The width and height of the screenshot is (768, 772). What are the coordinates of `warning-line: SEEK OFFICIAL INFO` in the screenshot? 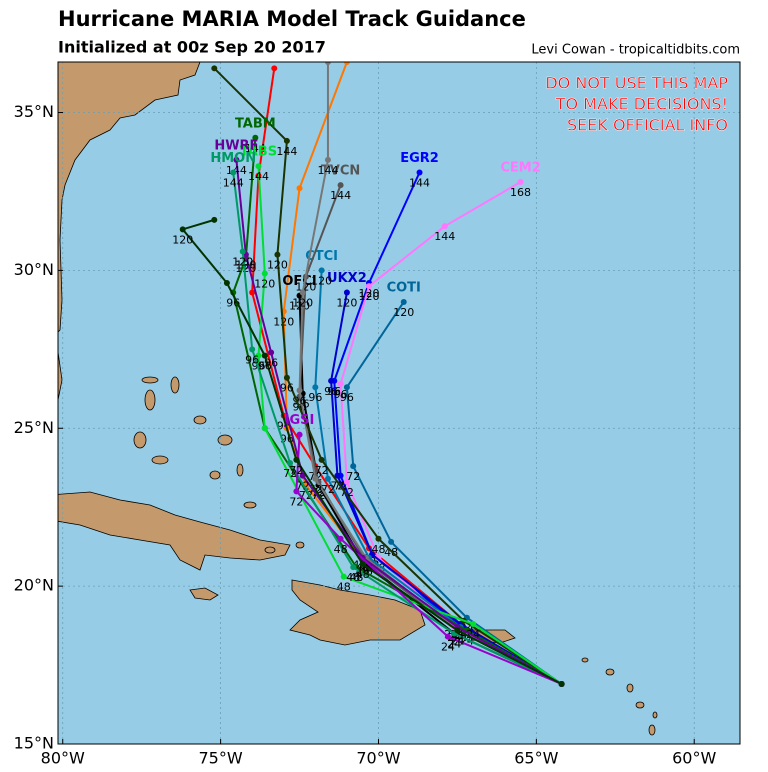 It's located at (647, 125).